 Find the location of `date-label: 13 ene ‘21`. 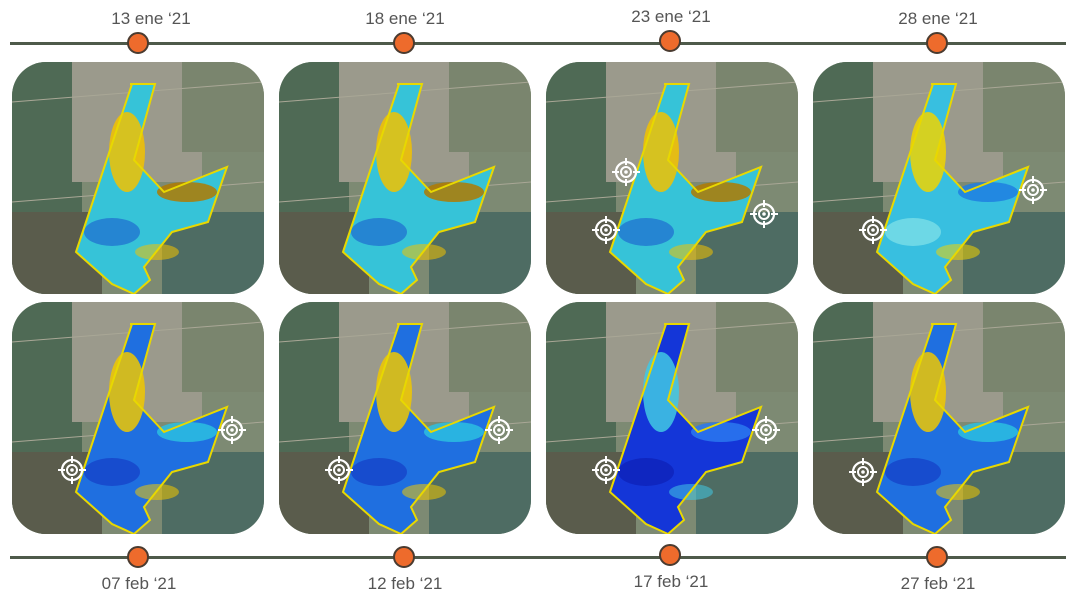

date-label: 13 ene ‘21 is located at coordinates (151, 18).